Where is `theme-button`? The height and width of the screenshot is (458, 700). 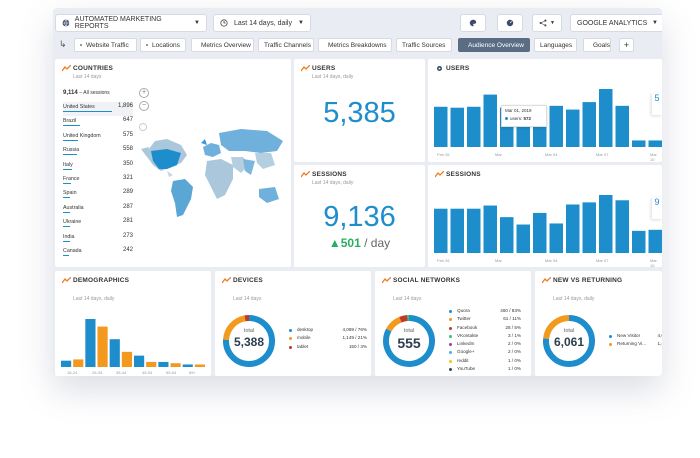 theme-button is located at coordinates (473, 23).